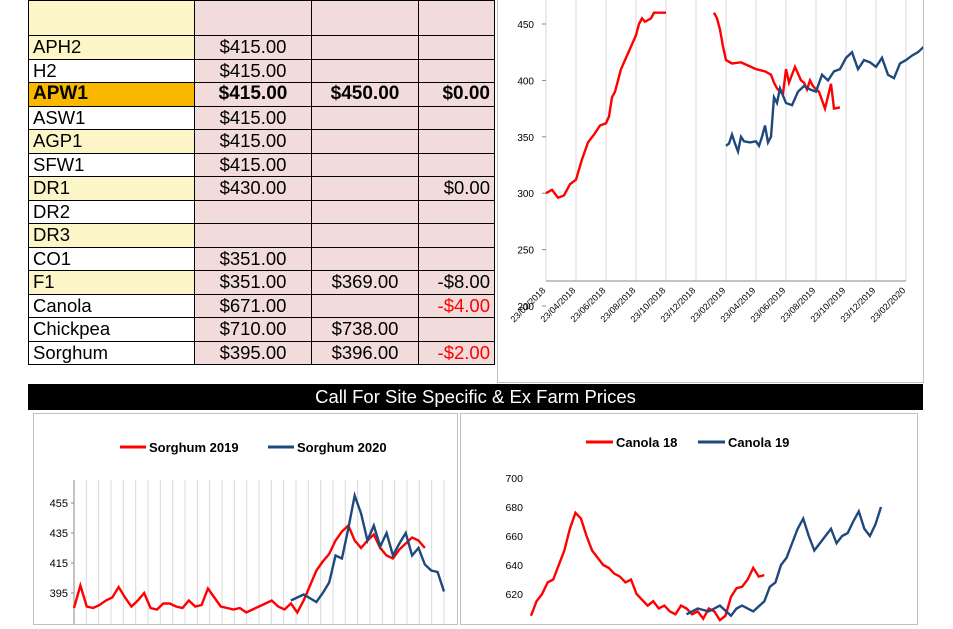 The width and height of the screenshot is (953, 629). Describe the element at coordinates (194, 447) in the screenshot. I see `legend-label: Sorghum 2019` at that location.